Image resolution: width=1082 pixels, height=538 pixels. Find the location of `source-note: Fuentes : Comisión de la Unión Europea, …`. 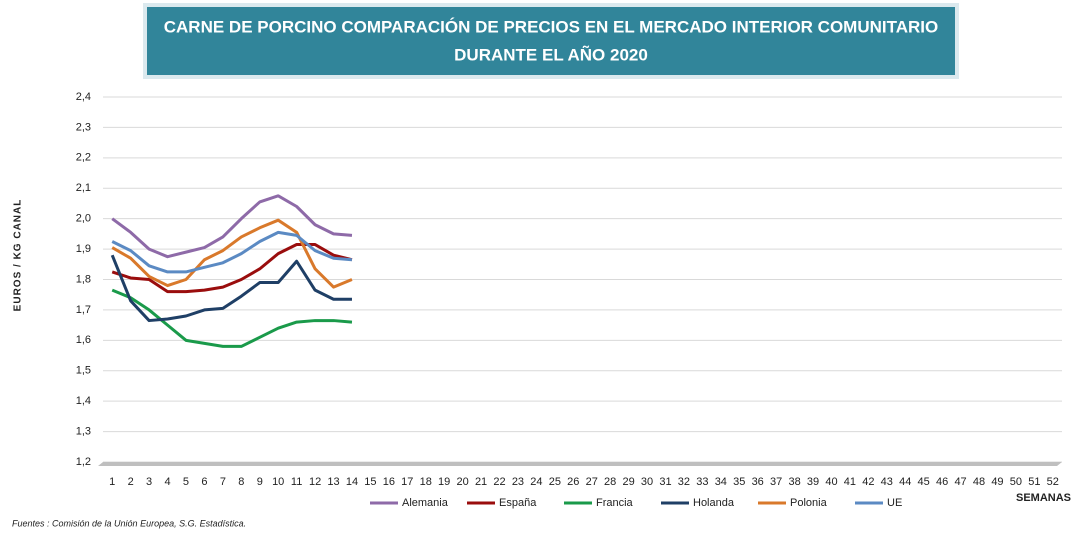

source-note: Fuentes : Comisión de la Unión Europea, … is located at coordinates (129, 523).